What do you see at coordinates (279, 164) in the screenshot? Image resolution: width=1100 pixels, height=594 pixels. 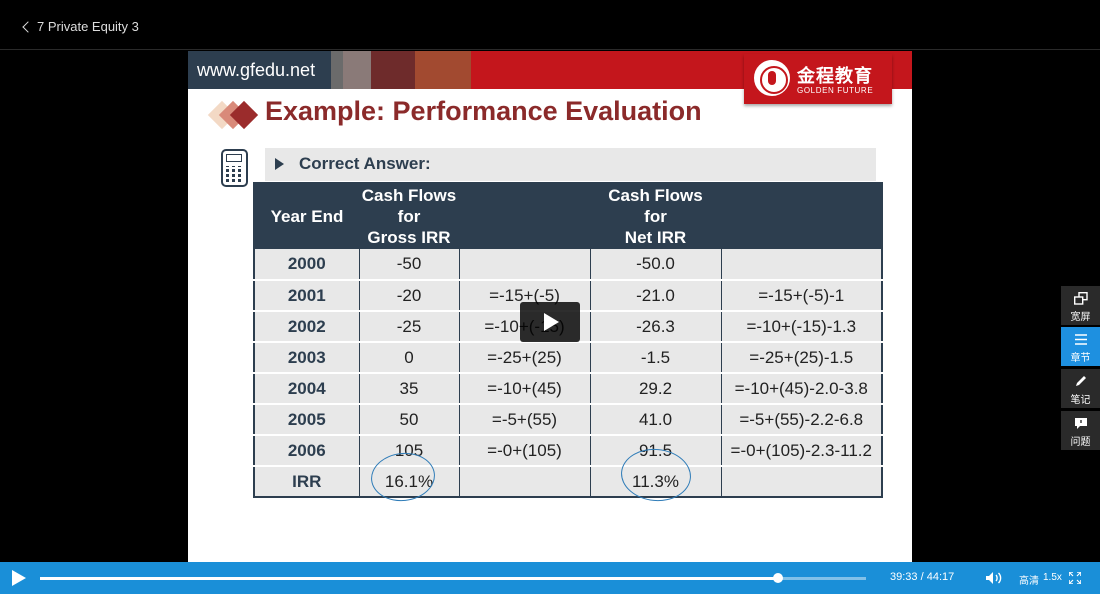 I see `arrow-right-icon` at bounding box center [279, 164].